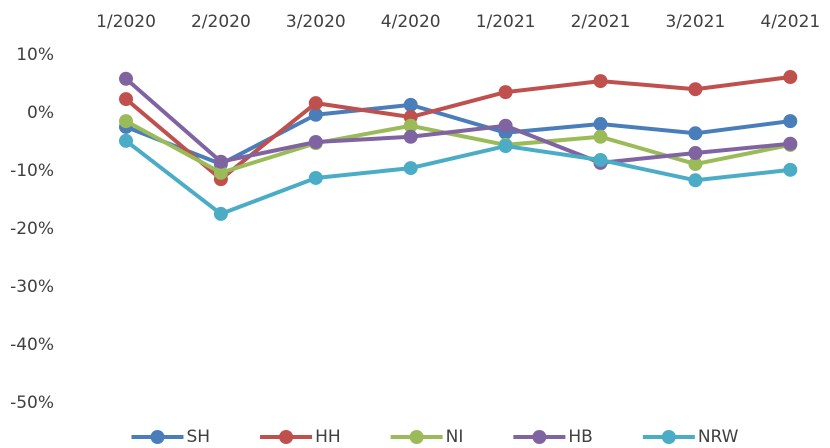  What do you see at coordinates (32, 171) in the screenshot?
I see `y-tick-label: -10%` at bounding box center [32, 171].